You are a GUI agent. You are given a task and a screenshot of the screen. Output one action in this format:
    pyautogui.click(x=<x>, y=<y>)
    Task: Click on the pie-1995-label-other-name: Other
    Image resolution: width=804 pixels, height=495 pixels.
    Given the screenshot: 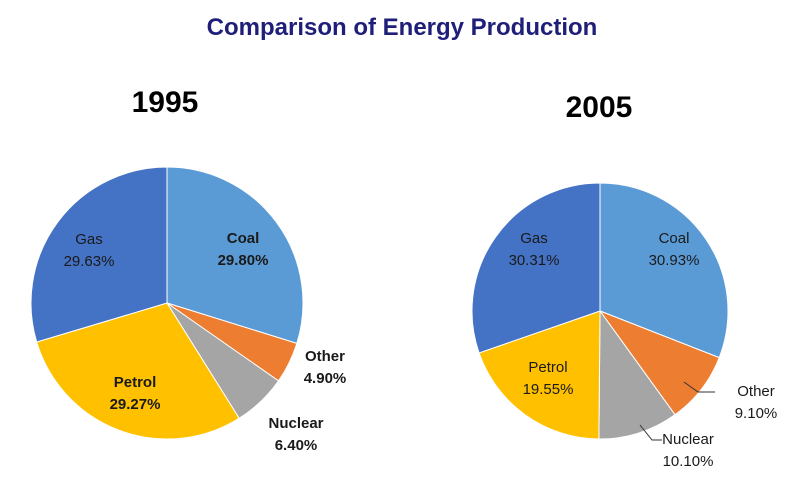 What is the action you would take?
    pyautogui.click(x=325, y=356)
    